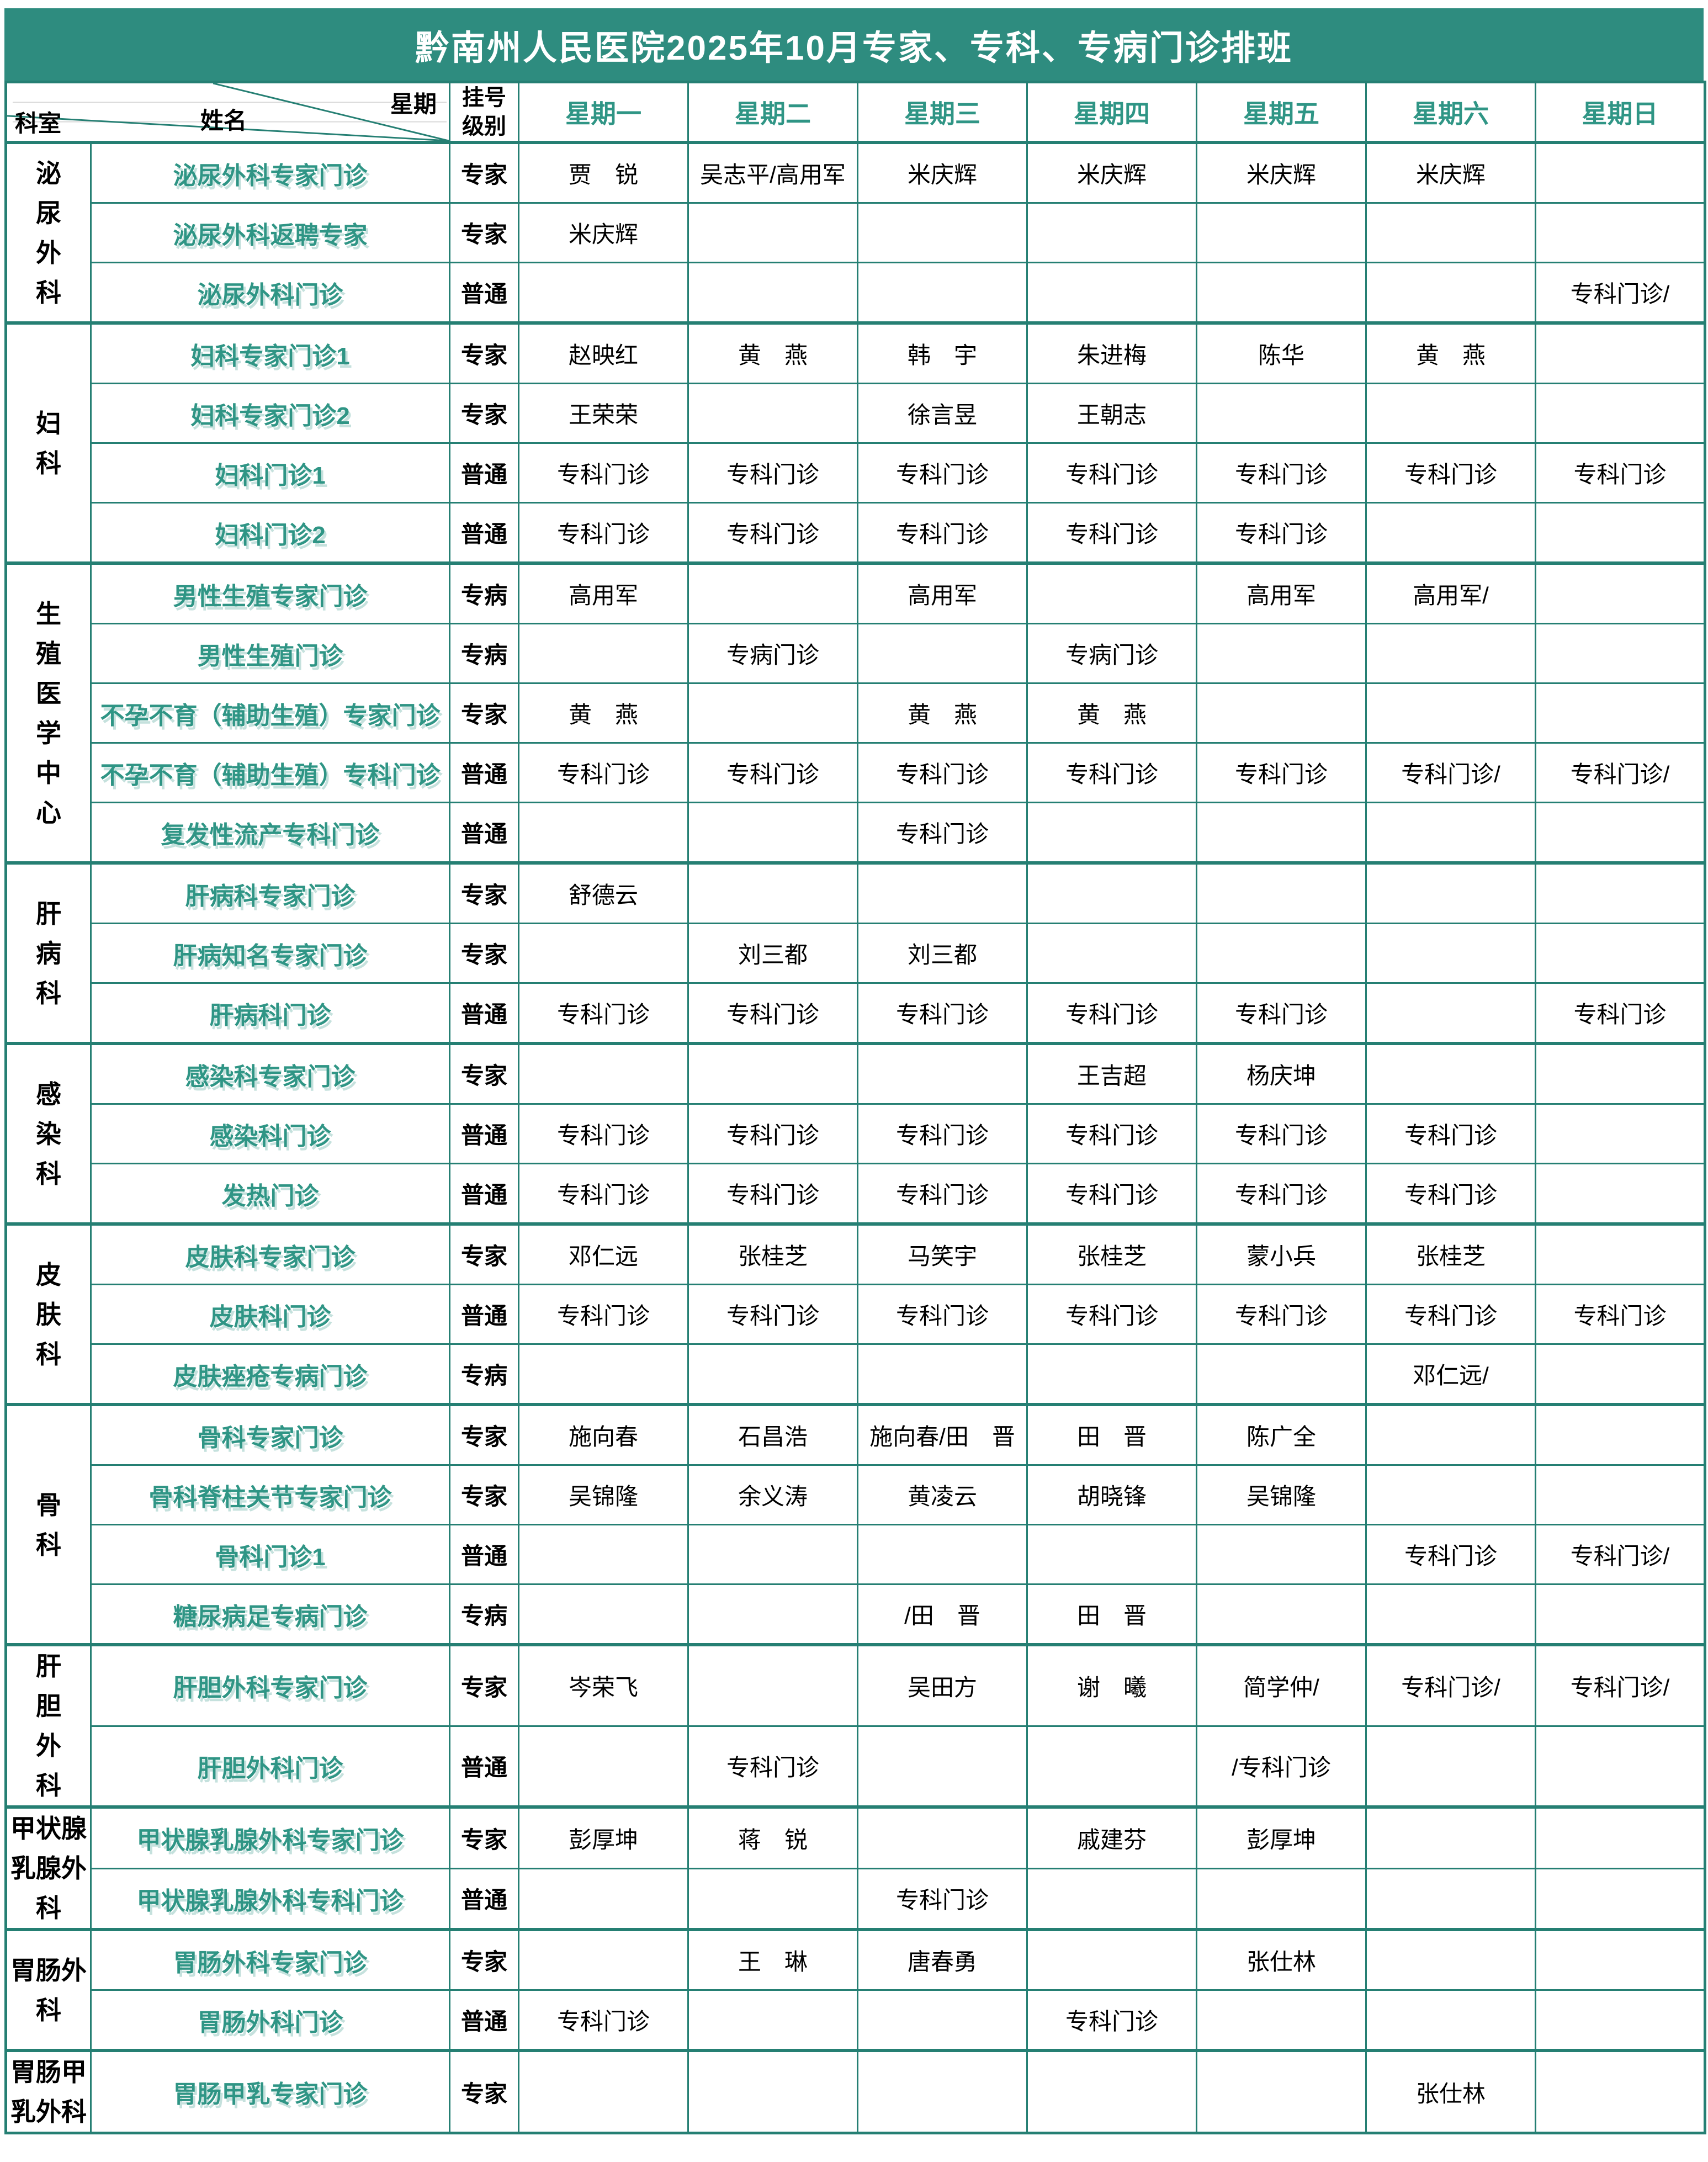 The height and width of the screenshot is (2162, 1708). I want to click on table-row: 妇科妇科专家门诊1 专家 赵映红黄 燕韩 宇朱进梅 陈华黄 燕, so click(855, 442).